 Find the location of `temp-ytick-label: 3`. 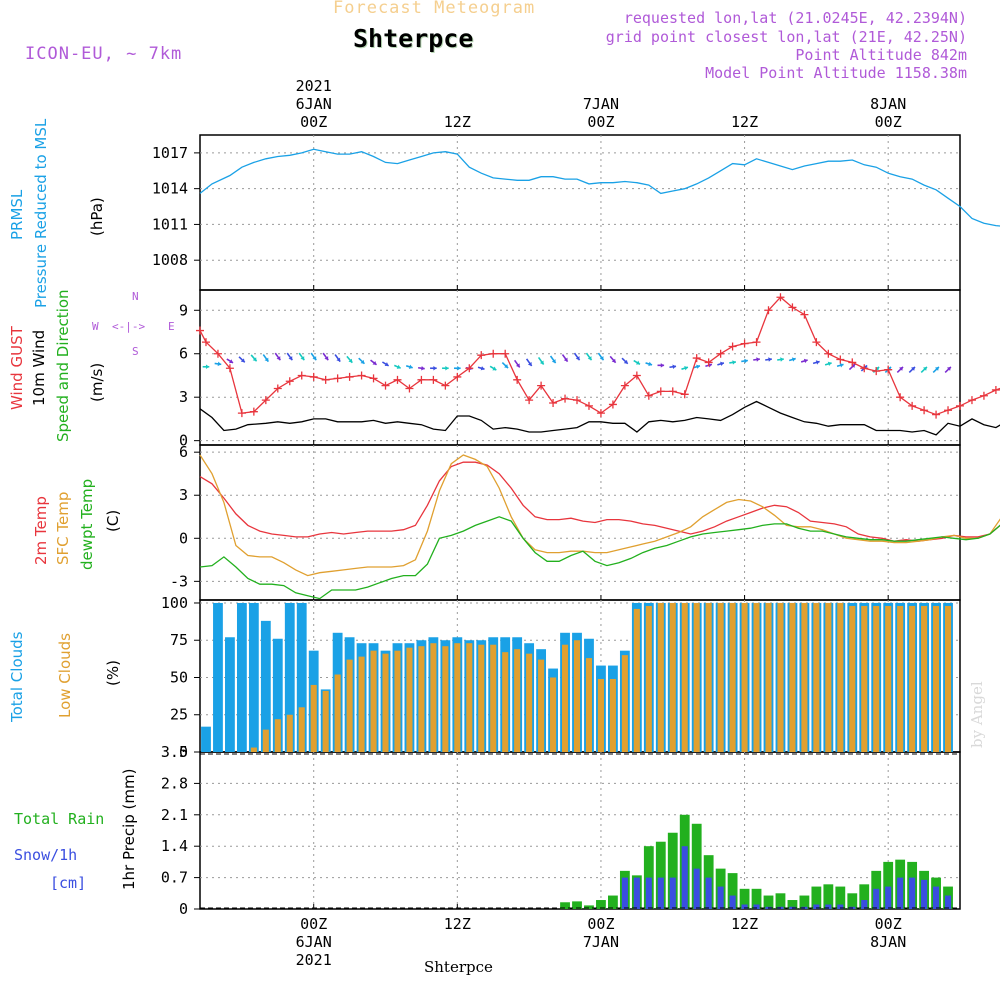

temp-ytick-label: 3 is located at coordinates (183, 495).